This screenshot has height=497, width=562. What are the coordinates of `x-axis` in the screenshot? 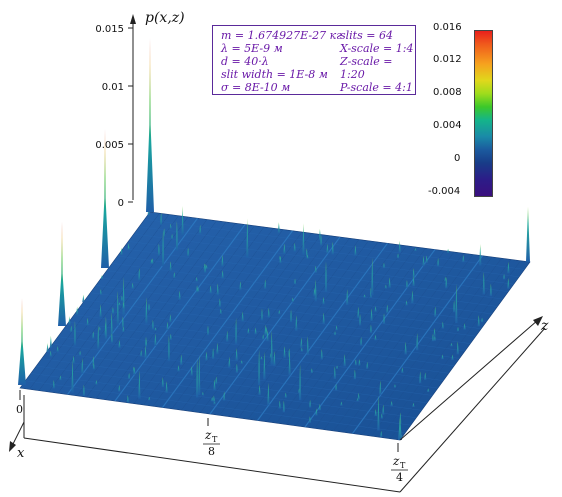 It's located at (18, 434).